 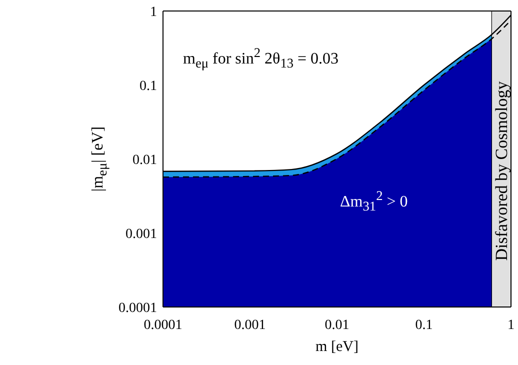 What do you see at coordinates (261, 58) in the screenshot?
I see `annotation: m$_{eμ}$ for sin$^{2}$ 2θ$_{13}$ = 0.03` at bounding box center [261, 58].